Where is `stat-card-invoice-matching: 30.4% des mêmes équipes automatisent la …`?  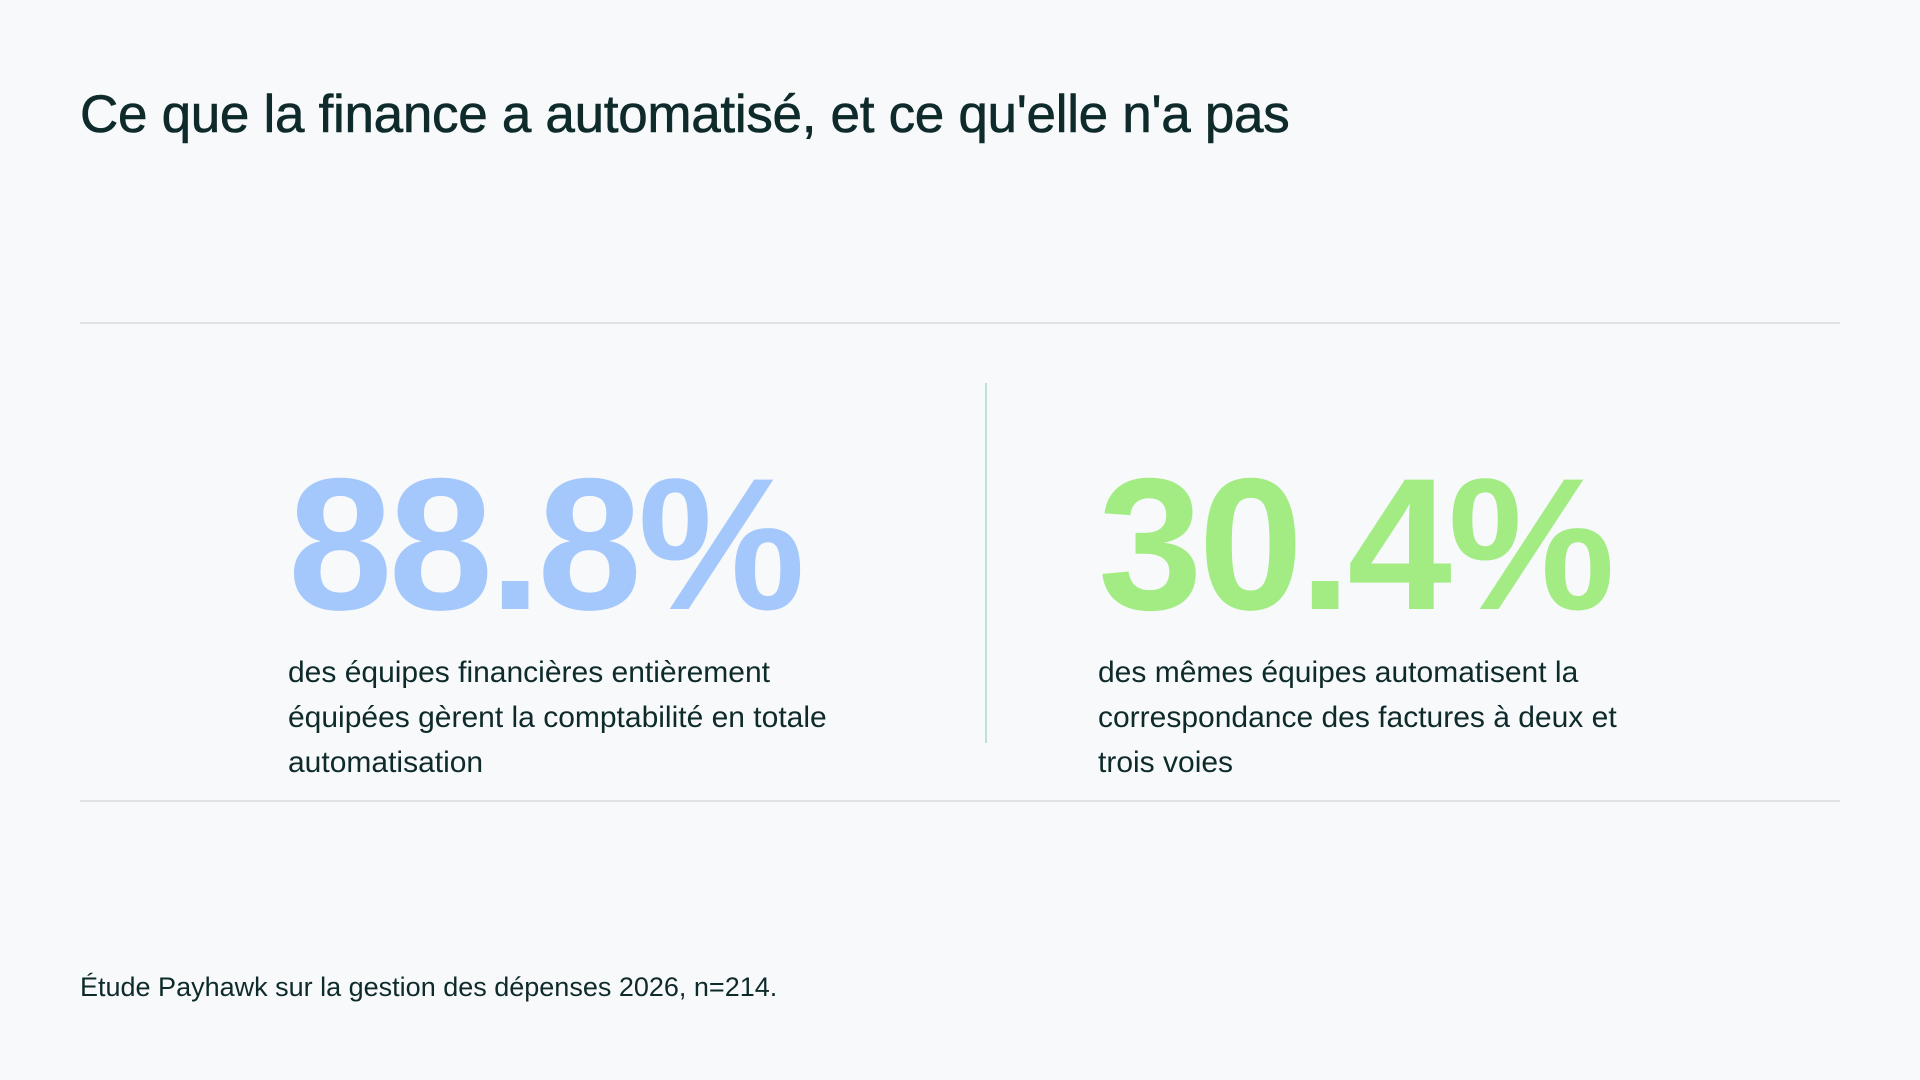
stat-card-invoice-matching: 30.4% des mêmes équipes automatisent la … is located at coordinates (1378, 617).